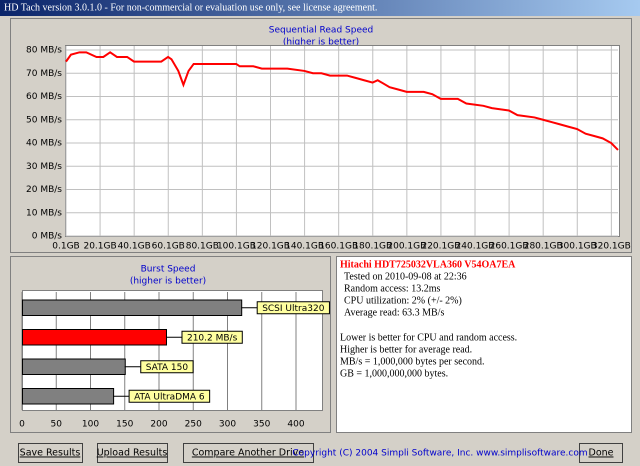  I want to click on bar-label: ATA UltraDMA 6, so click(169, 397).